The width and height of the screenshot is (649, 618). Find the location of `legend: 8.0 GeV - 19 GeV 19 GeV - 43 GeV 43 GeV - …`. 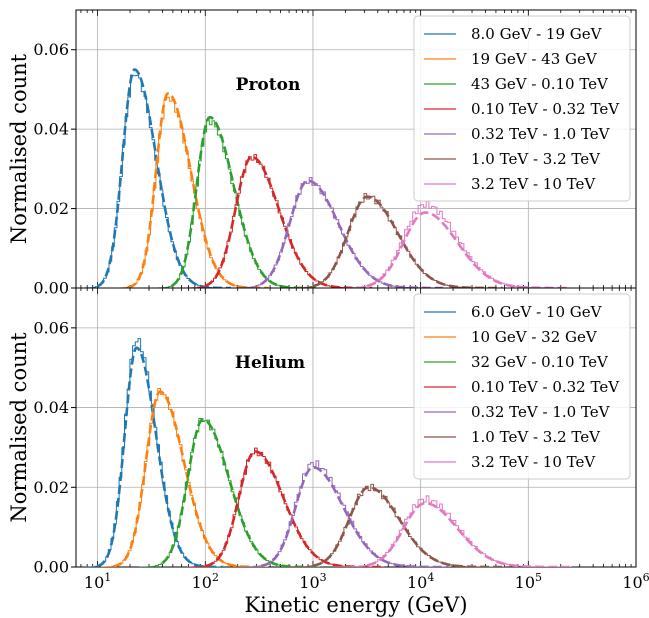

legend: 8.0 GeV - 19 GeV 19 GeV - 43 GeV 43 GeV - … is located at coordinates (522, 108).